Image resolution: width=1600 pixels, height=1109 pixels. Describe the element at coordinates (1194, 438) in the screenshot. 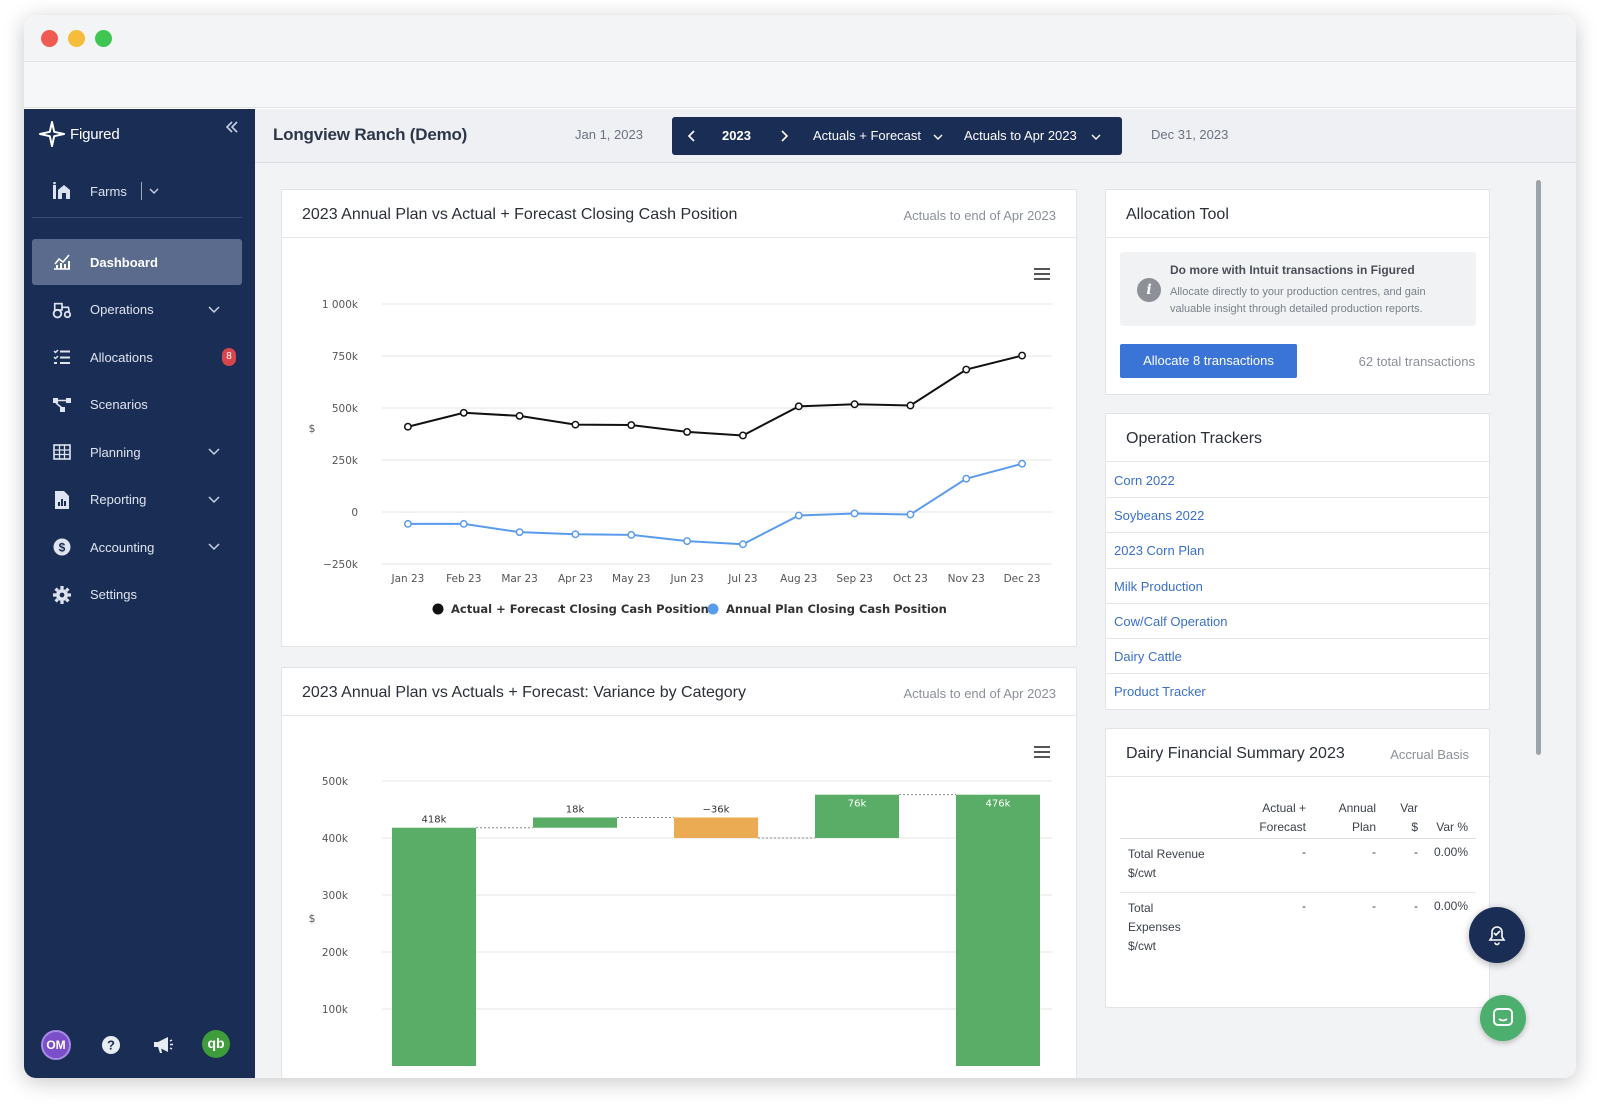

I see `card-title: Operation Trackers` at that location.